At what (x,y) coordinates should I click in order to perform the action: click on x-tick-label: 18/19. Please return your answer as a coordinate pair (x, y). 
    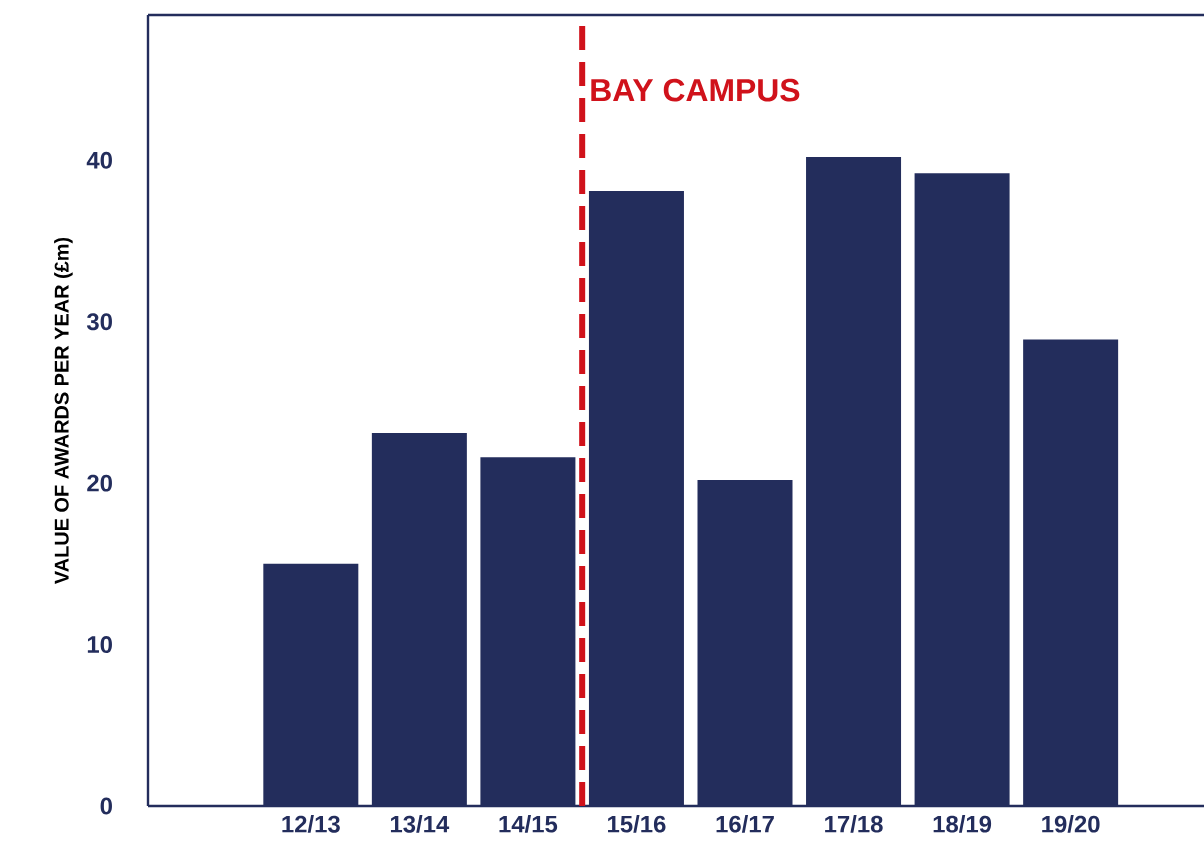
    Looking at the image, I should click on (962, 824).